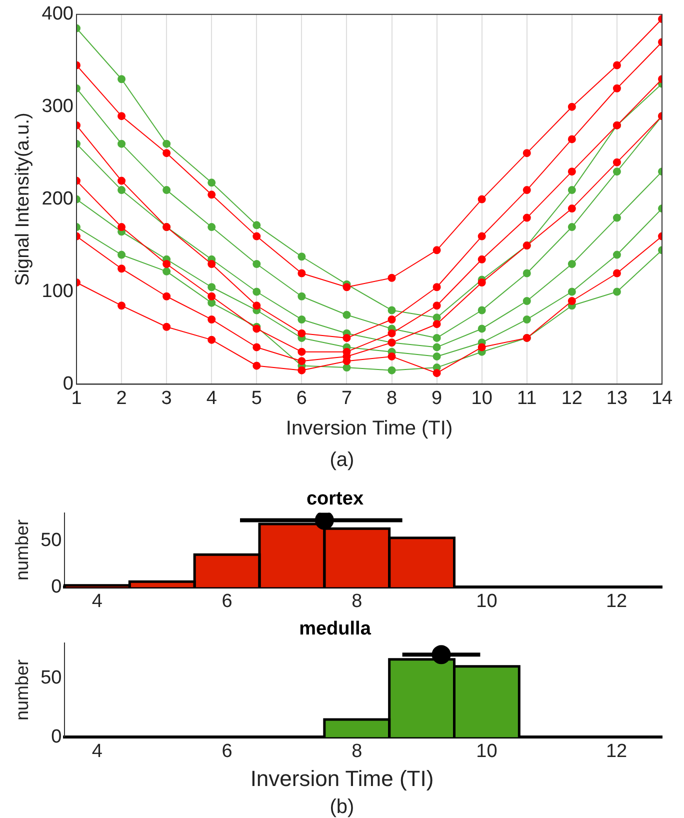 Image resolution: width=684 pixels, height=818 pixels. I want to click on x-tick-label: 14, so click(662, 398).